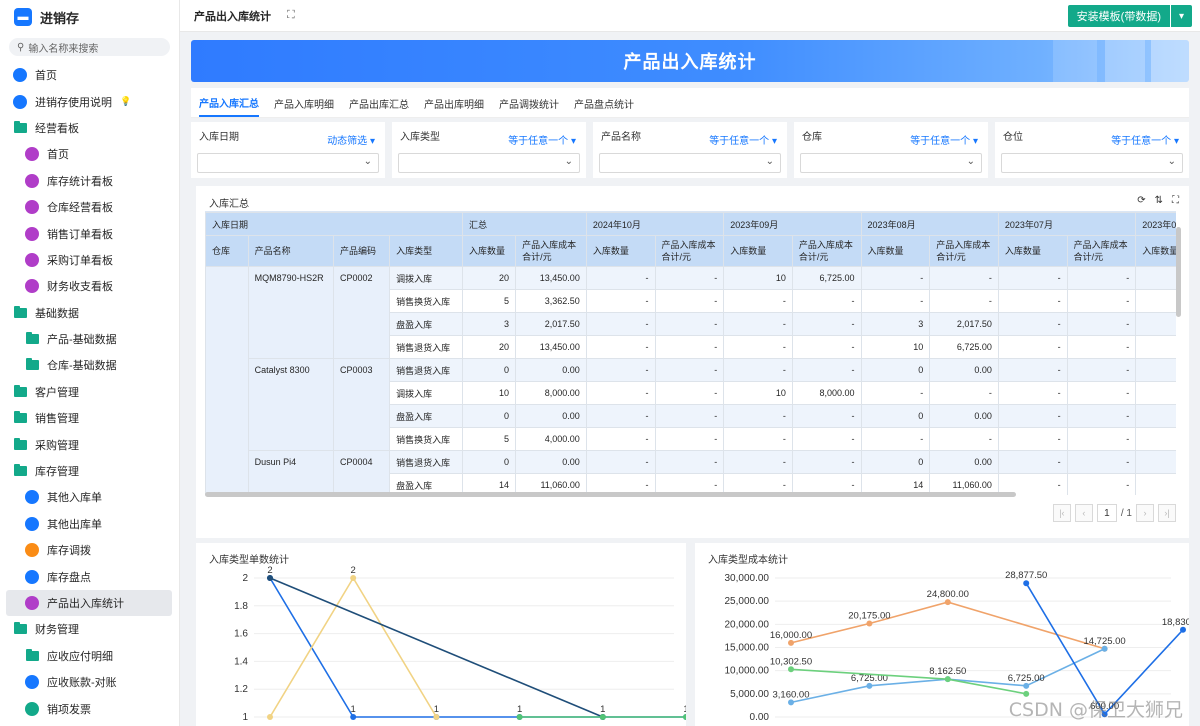 This screenshot has width=1200, height=726. What do you see at coordinates (1145, 513) in the screenshot?
I see `next-page-button: ›` at bounding box center [1145, 513].